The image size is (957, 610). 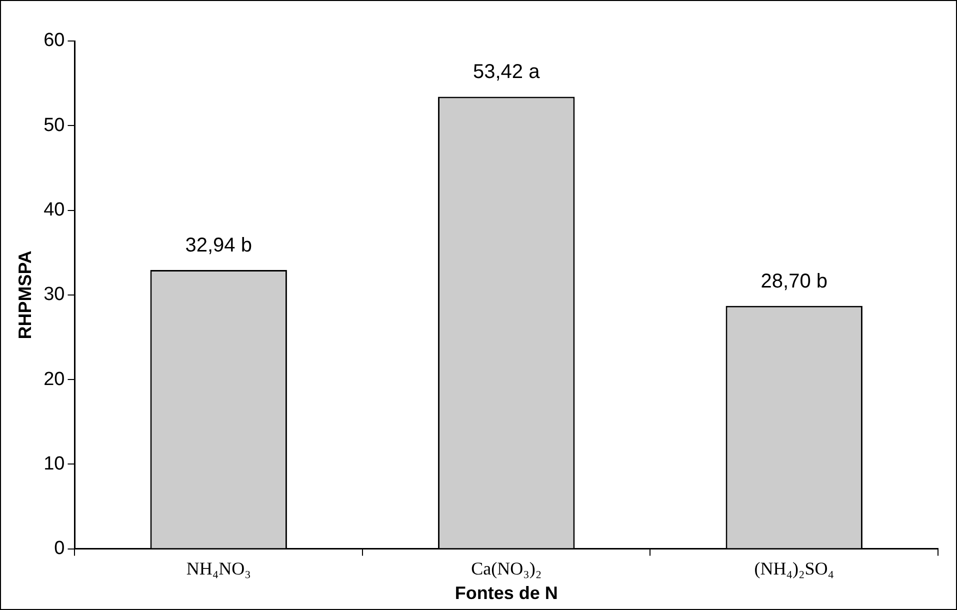 What do you see at coordinates (54, 463) in the screenshot?
I see `y-tick-label: 10` at bounding box center [54, 463].